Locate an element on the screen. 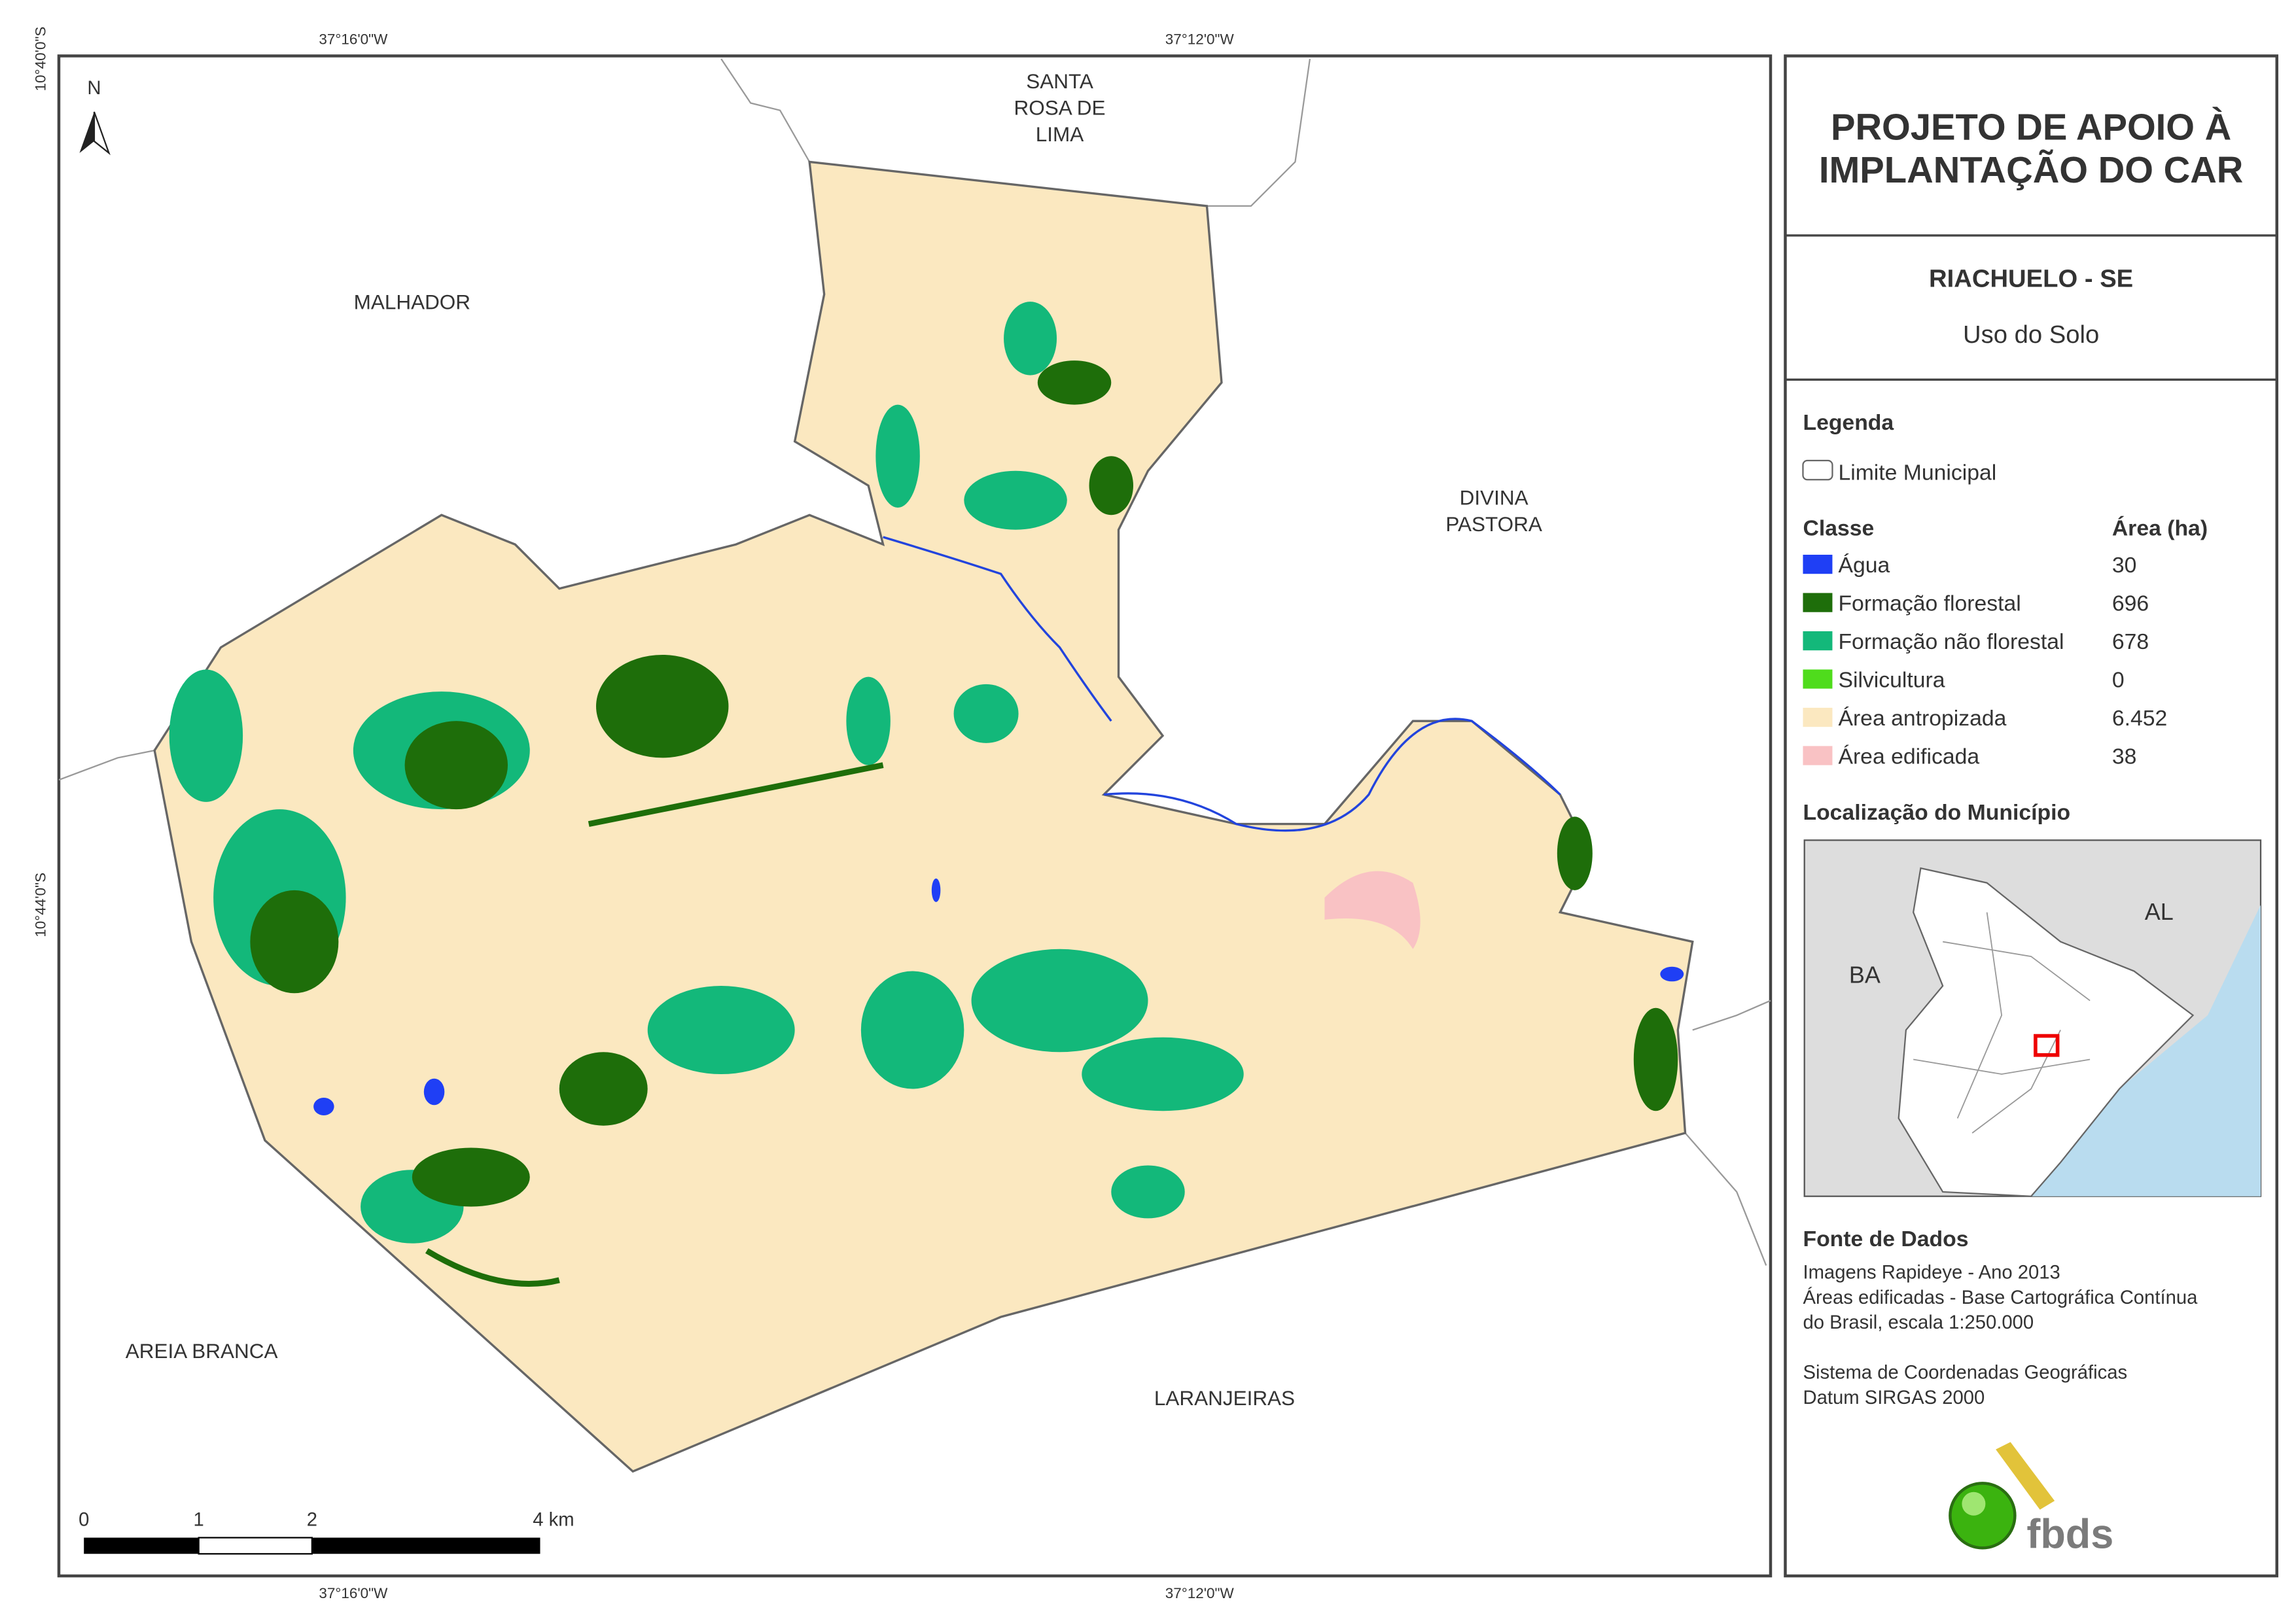 The height and width of the screenshot is (1623, 2296). legend-area: 696 is located at coordinates (2130, 604).